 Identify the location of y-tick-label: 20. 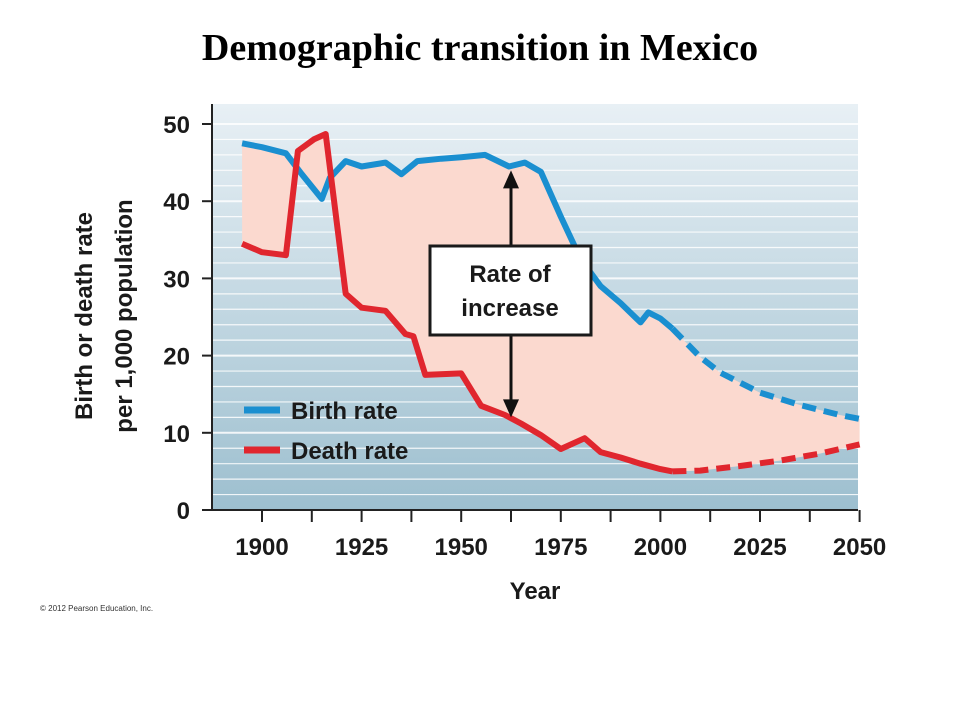
(176, 357).